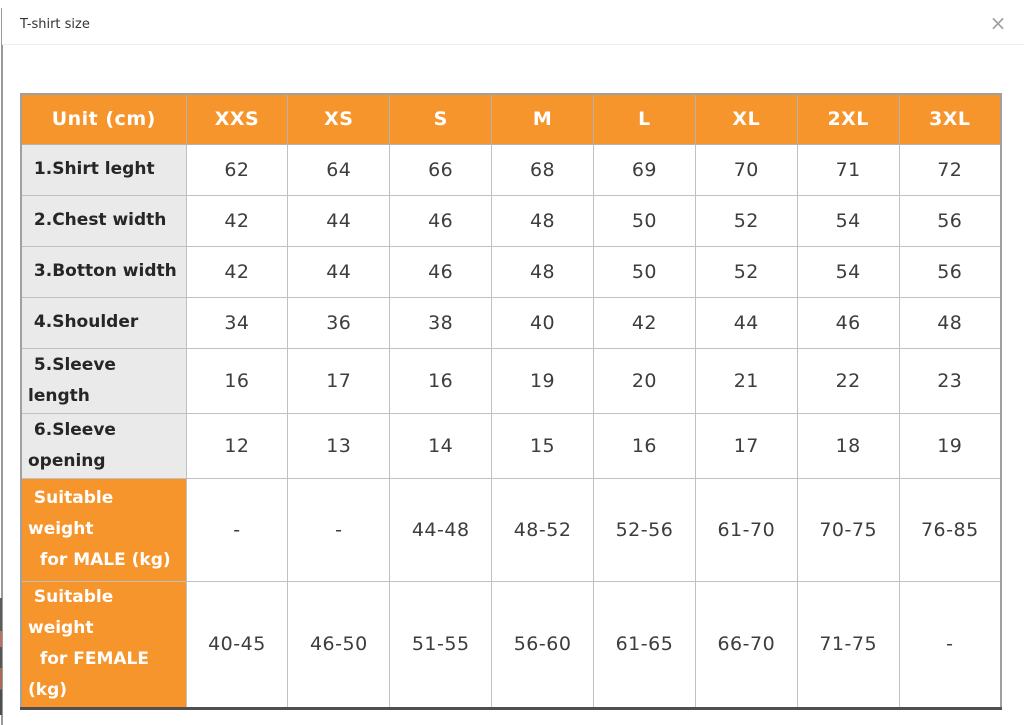 This screenshot has width=1024, height=725. I want to click on cell-value: 66-70, so click(746, 644).